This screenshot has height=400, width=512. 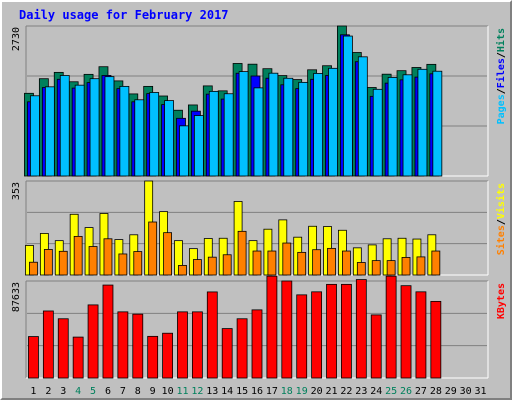 I want to click on x-tick-label: 3, so click(x=63, y=391).